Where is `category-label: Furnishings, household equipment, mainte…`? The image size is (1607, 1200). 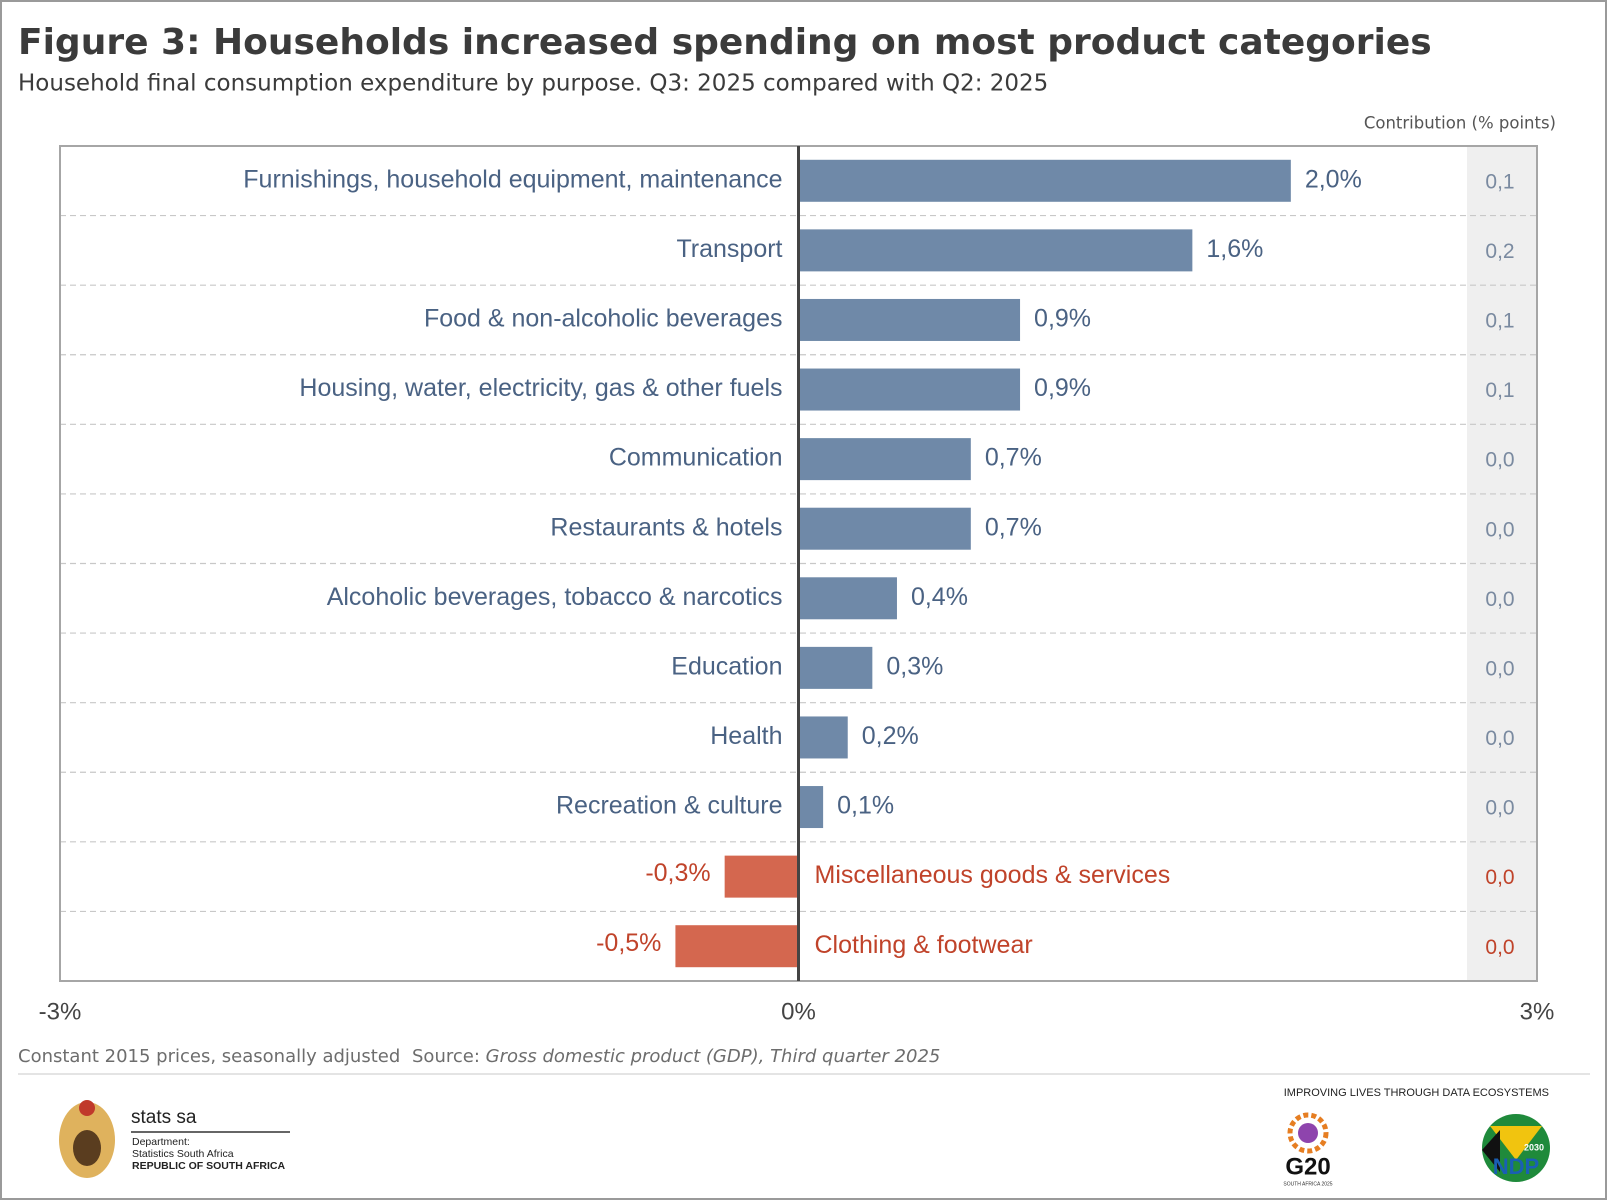 category-label: Furnishings, household equipment, mainte… is located at coordinates (512, 179).